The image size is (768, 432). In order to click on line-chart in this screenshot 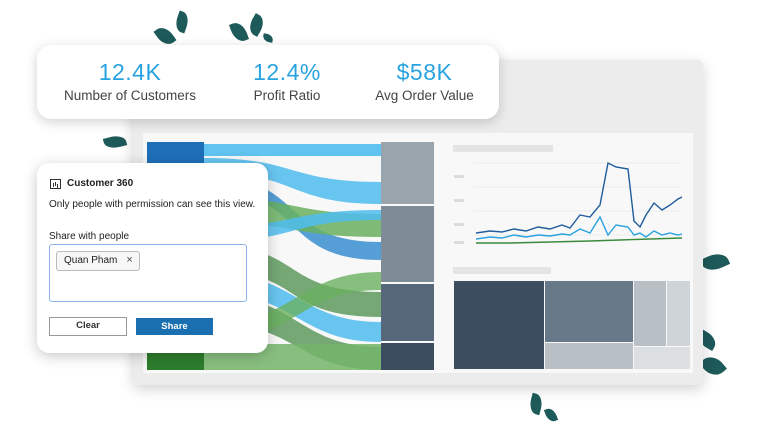, I will do `click(568, 202)`.